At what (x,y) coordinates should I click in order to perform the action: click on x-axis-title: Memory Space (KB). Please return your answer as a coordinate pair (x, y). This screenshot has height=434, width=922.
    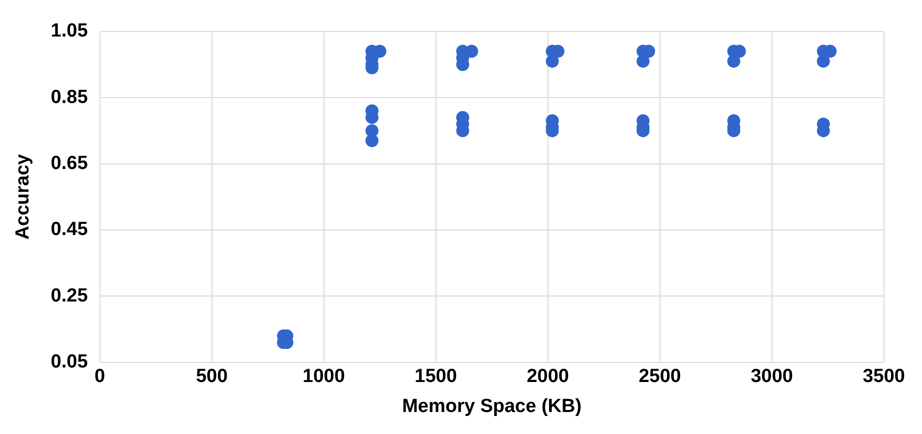
    Looking at the image, I should click on (492, 406).